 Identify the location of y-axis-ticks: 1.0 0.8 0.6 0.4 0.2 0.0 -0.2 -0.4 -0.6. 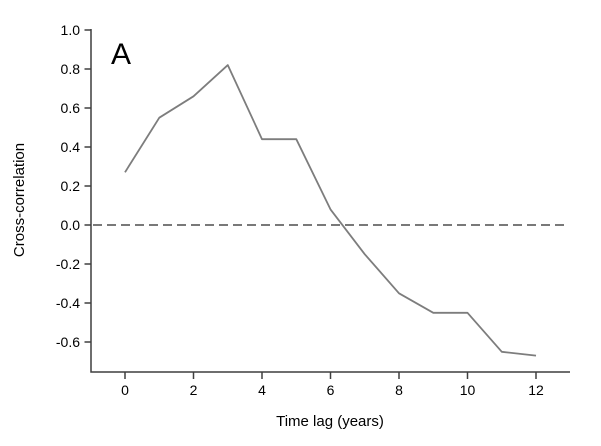
(73, 186).